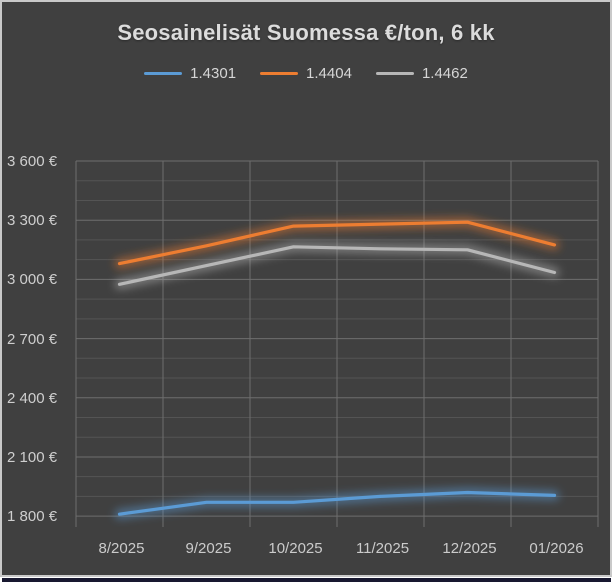 The image size is (612, 584). I want to click on legend-label: 1.4404, so click(329, 73).